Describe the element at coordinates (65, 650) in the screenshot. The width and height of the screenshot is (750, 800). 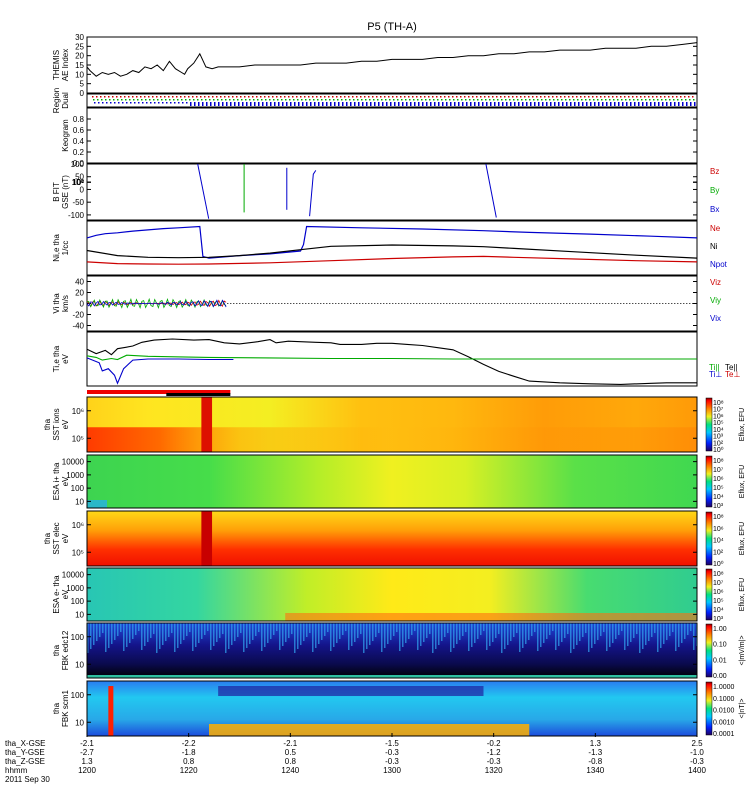
I see `spectrogram-4-label-1: FBK edc12` at that location.